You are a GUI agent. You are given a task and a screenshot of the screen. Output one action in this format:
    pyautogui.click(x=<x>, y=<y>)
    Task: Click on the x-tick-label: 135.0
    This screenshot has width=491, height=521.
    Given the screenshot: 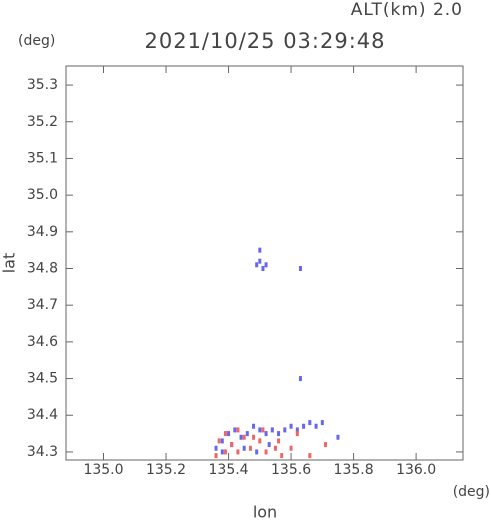 What is the action you would take?
    pyautogui.click(x=103, y=470)
    